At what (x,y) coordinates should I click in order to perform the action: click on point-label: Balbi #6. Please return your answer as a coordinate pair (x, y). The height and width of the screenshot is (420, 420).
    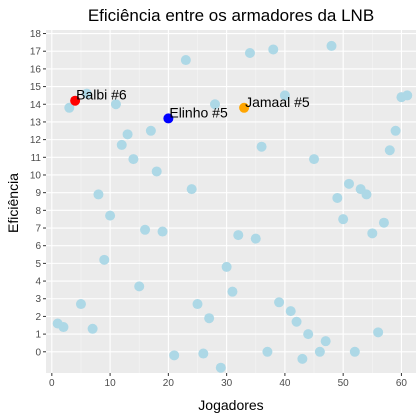
    Looking at the image, I should click on (101, 95).